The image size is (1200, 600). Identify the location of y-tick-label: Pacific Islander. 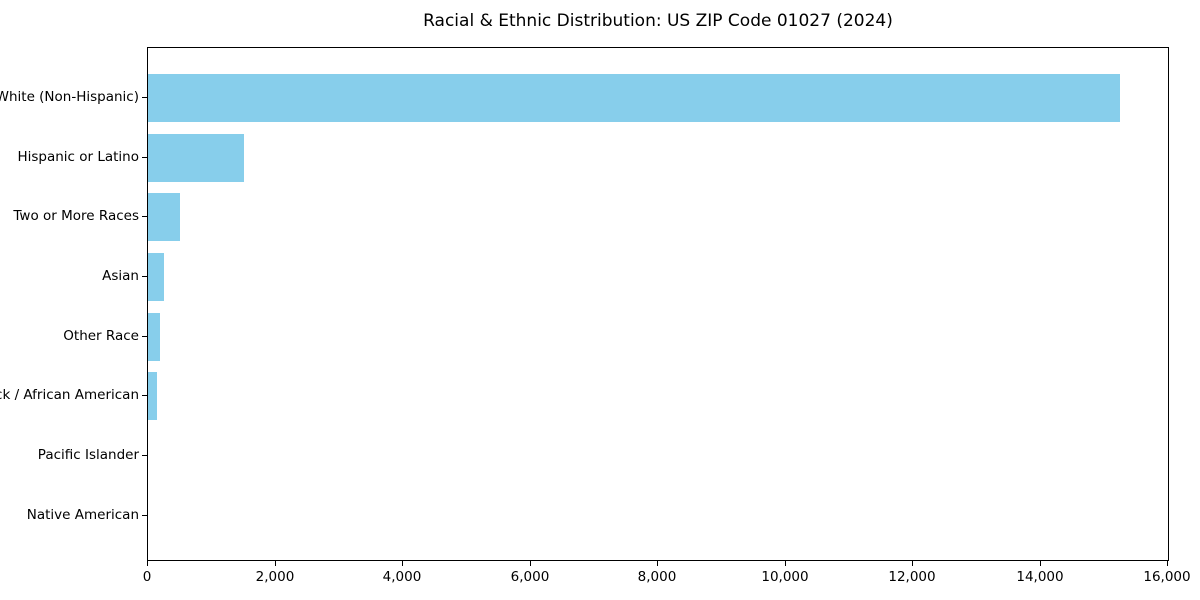
(88, 455).